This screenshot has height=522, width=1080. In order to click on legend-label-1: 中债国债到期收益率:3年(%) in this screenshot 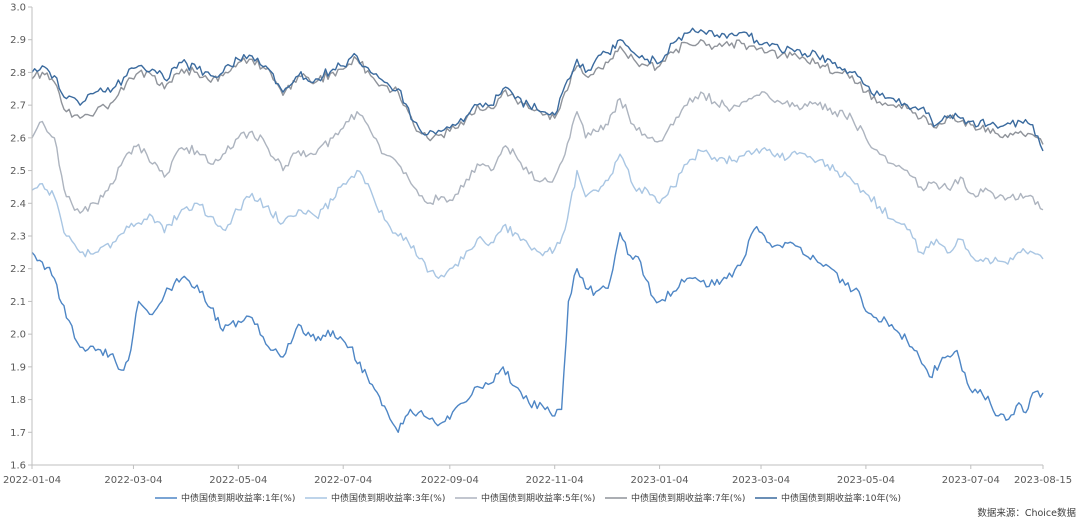, I will do `click(388, 498)`.